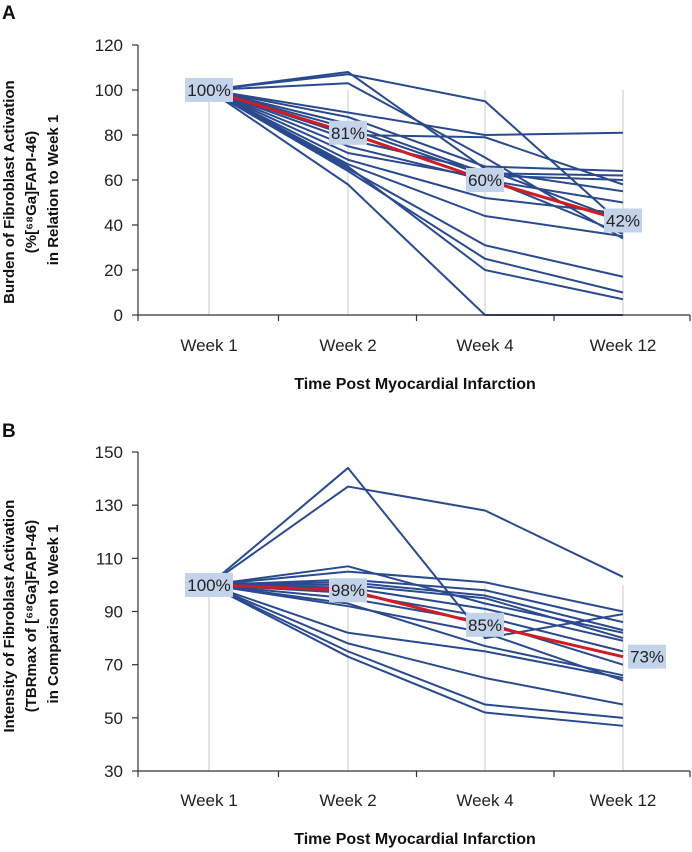  What do you see at coordinates (113, 180) in the screenshot?
I see `y-tick-label-a: 60` at bounding box center [113, 180].